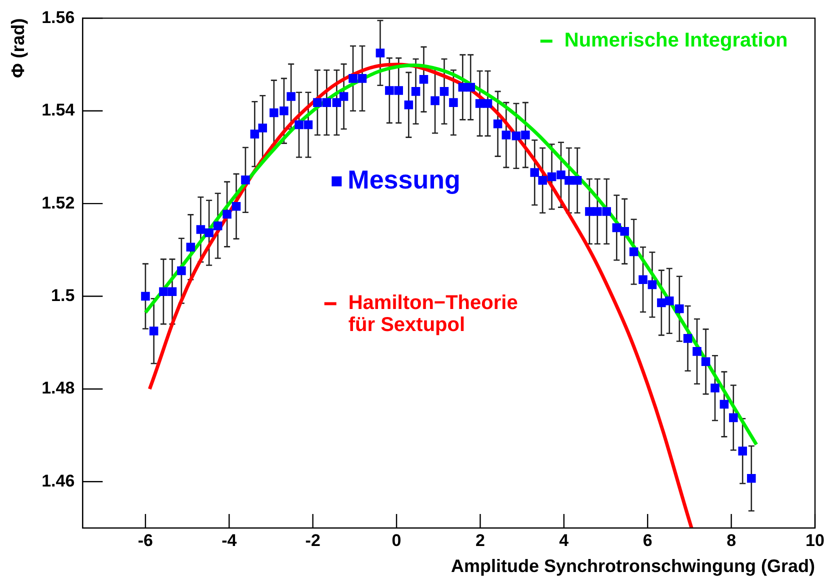  Describe the element at coordinates (564, 540) in the screenshot. I see `x-tick-label: 4` at that location.